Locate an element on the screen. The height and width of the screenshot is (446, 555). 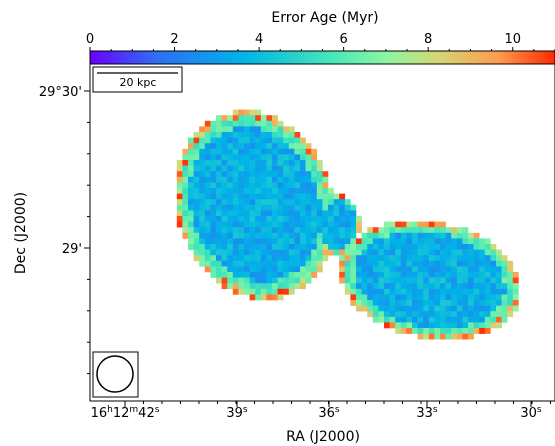
colorbar is located at coordinates (322, 57).